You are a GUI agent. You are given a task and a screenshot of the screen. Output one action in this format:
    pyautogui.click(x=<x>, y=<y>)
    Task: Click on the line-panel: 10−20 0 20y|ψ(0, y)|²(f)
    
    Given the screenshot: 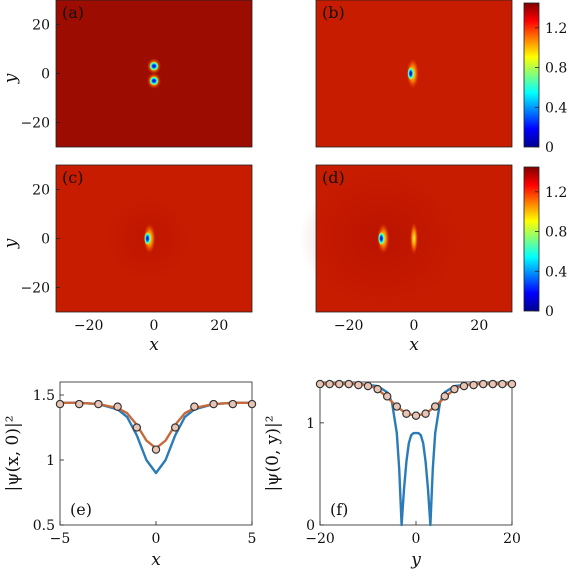 What is the action you would take?
    pyautogui.click(x=392, y=474)
    